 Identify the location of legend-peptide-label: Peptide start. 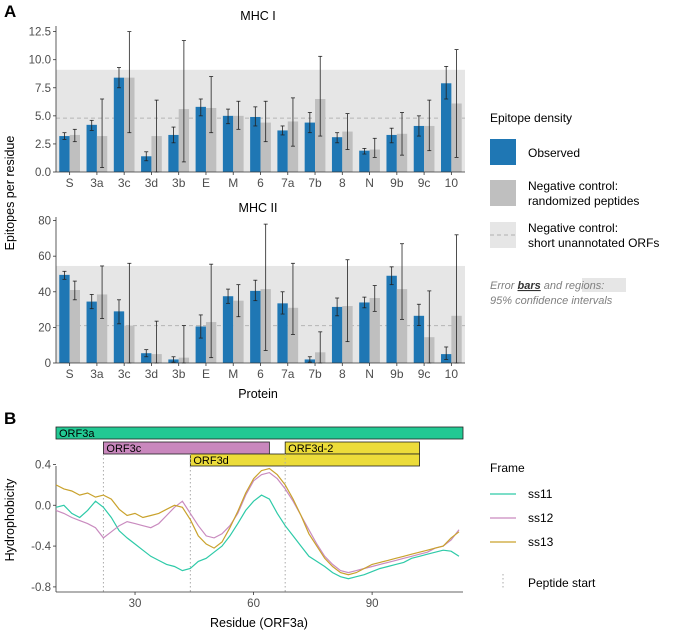
(562, 583).